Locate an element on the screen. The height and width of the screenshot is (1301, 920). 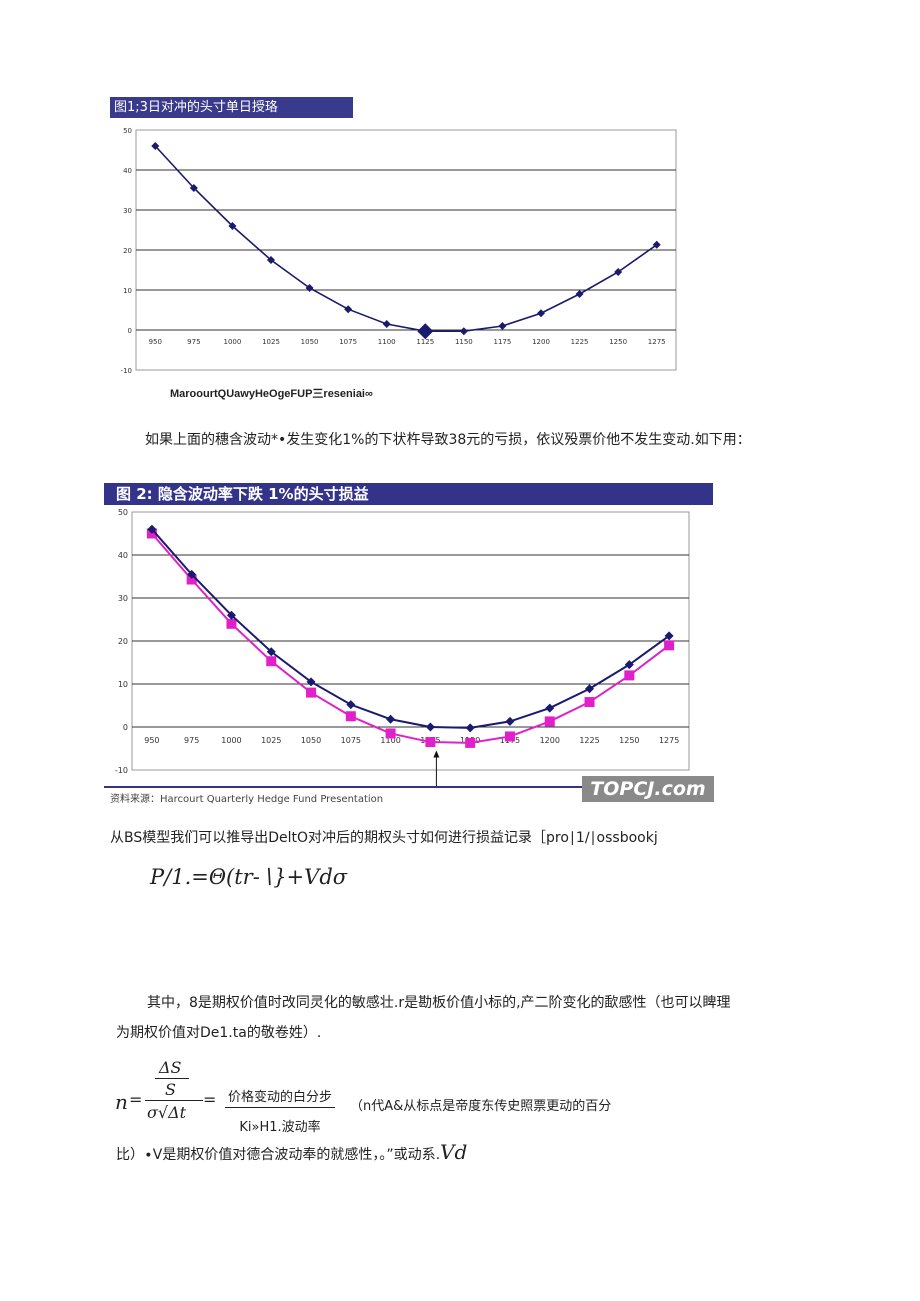
formula-n: n = ΔS S σ√Δt = is located at coordinates (166, 1090).